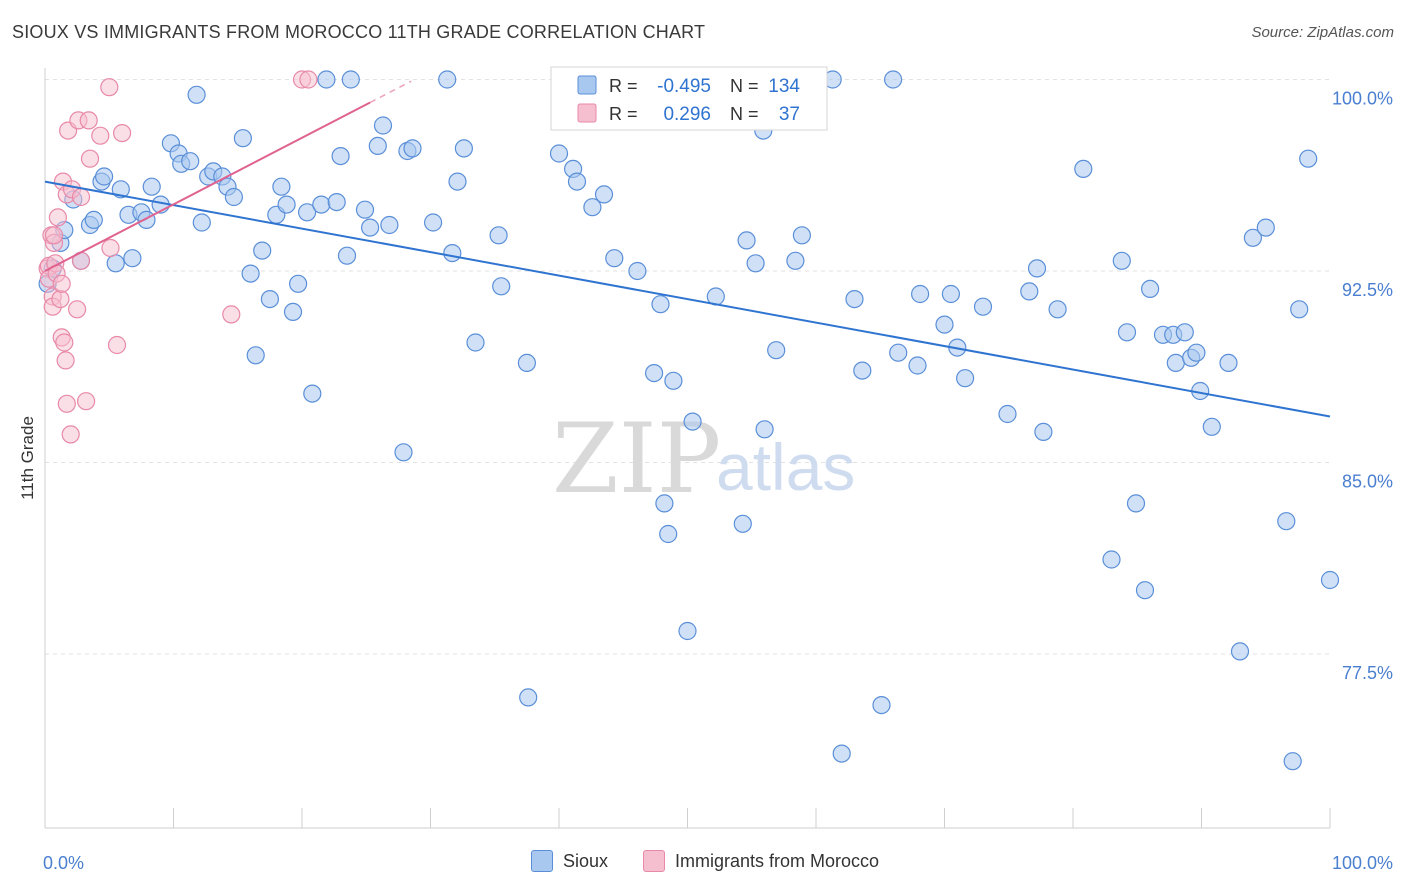  I want to click on stats-r-value-sioux: -0.495, so click(684, 86).